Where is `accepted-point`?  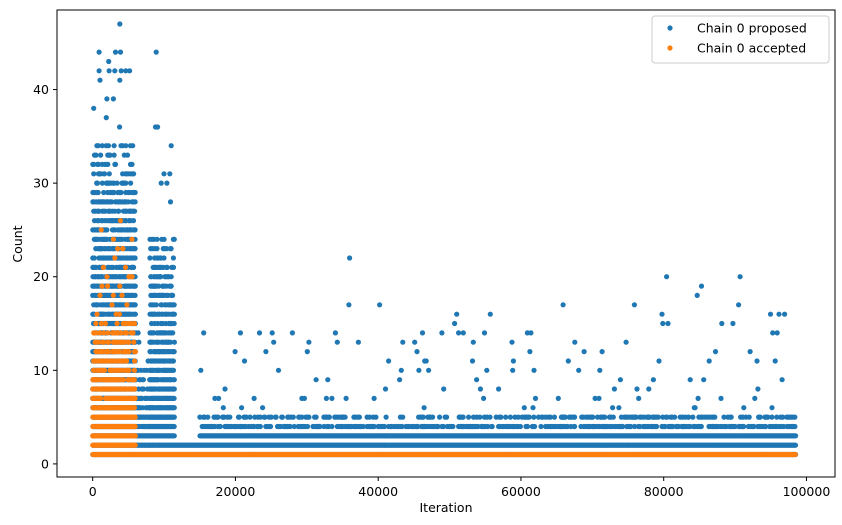
accepted-point is located at coordinates (96, 333).